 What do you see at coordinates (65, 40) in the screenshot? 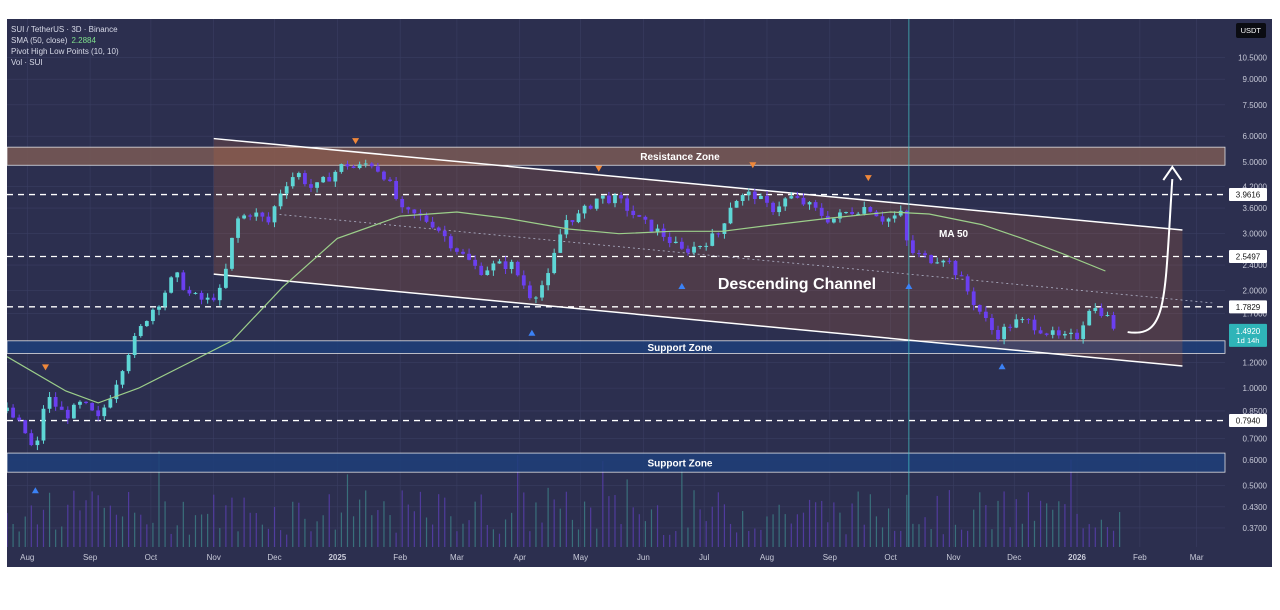
I see `sma-indicator-legend: SMA (50, close) 2.2884` at bounding box center [65, 40].